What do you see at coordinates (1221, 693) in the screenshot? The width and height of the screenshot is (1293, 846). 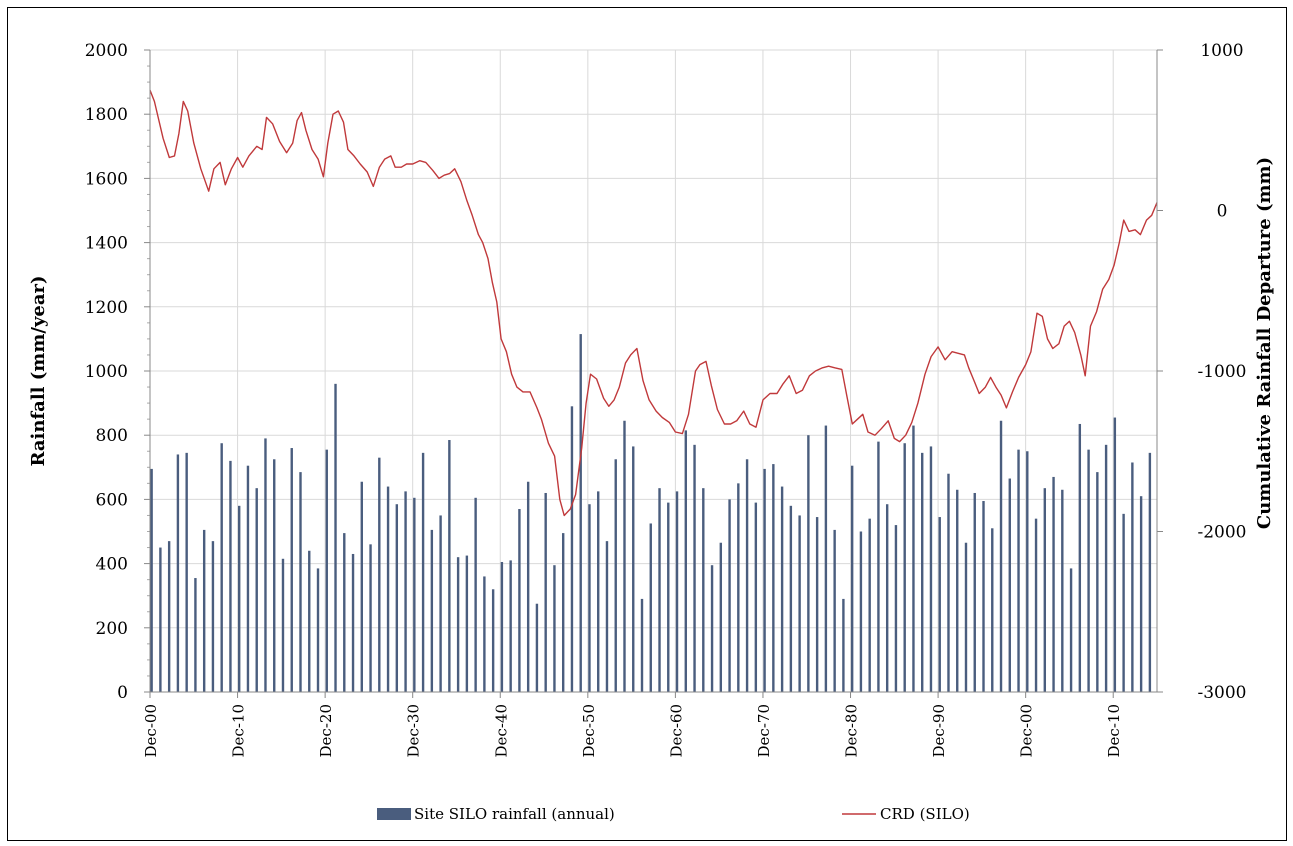 I see `y-right-tick-label: -3000` at bounding box center [1221, 693].